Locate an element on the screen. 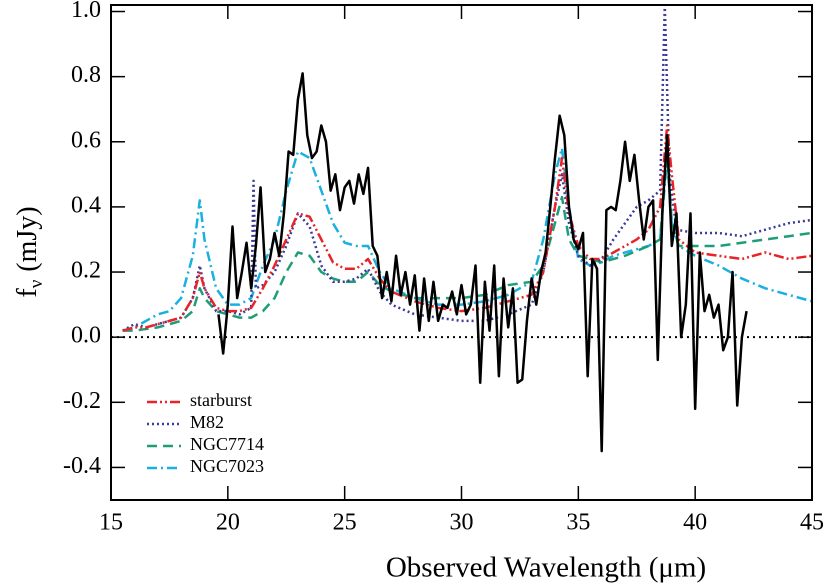 The height and width of the screenshot is (588, 830). legend-label: M82 is located at coordinates (207, 422).